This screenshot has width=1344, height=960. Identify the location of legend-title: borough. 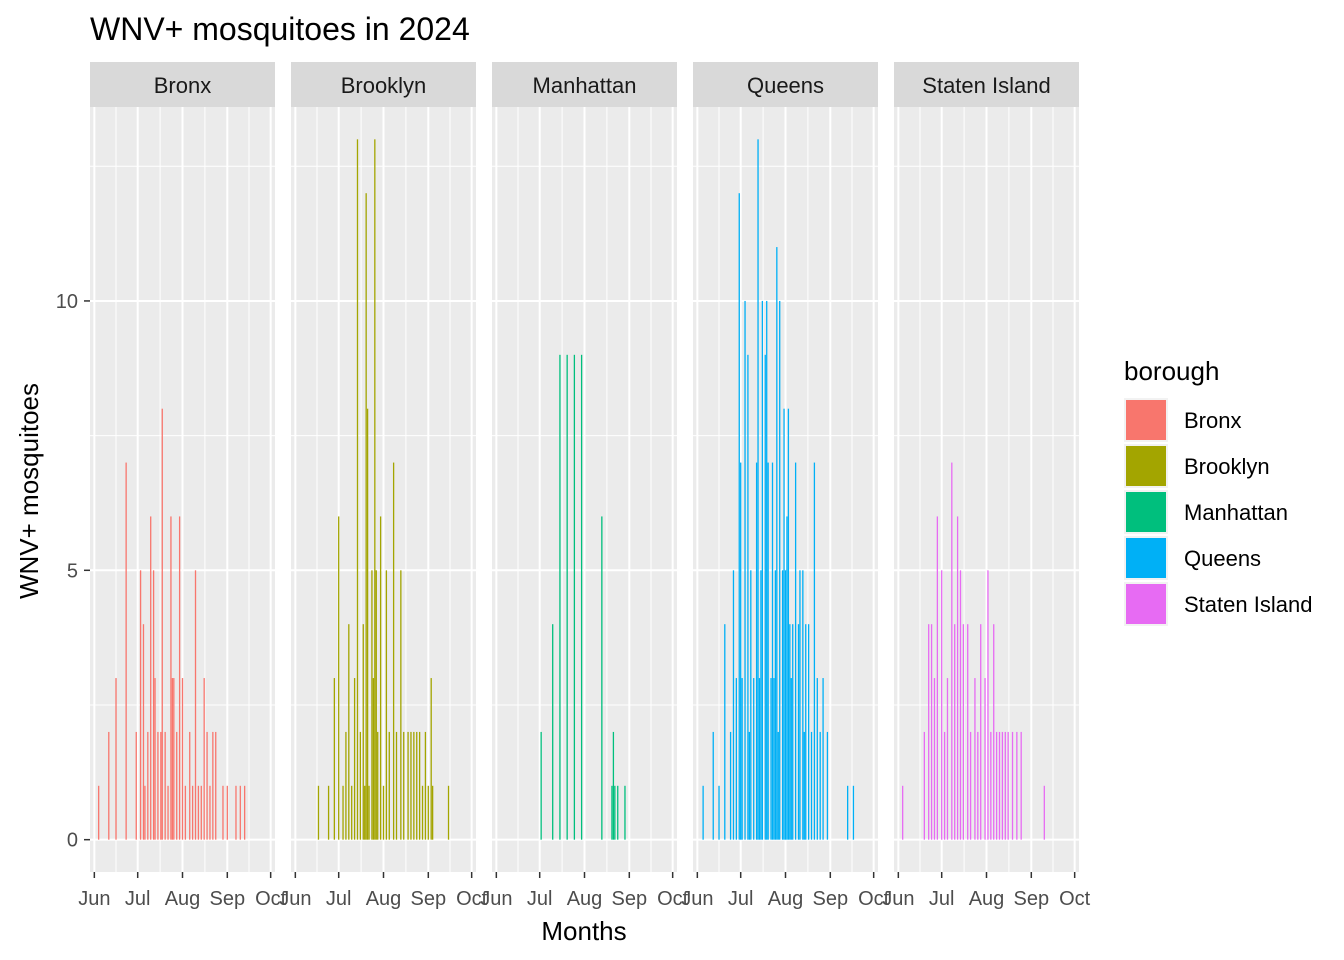
(1171, 371).